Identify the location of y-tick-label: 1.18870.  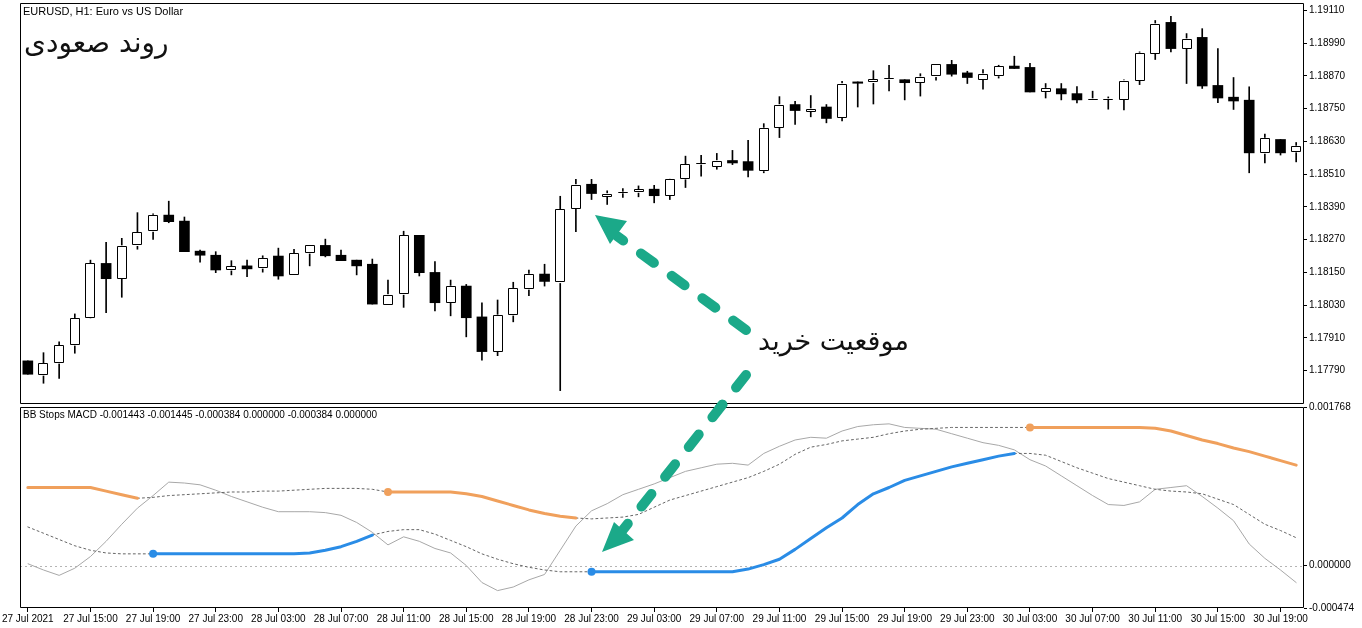
(1327, 75).